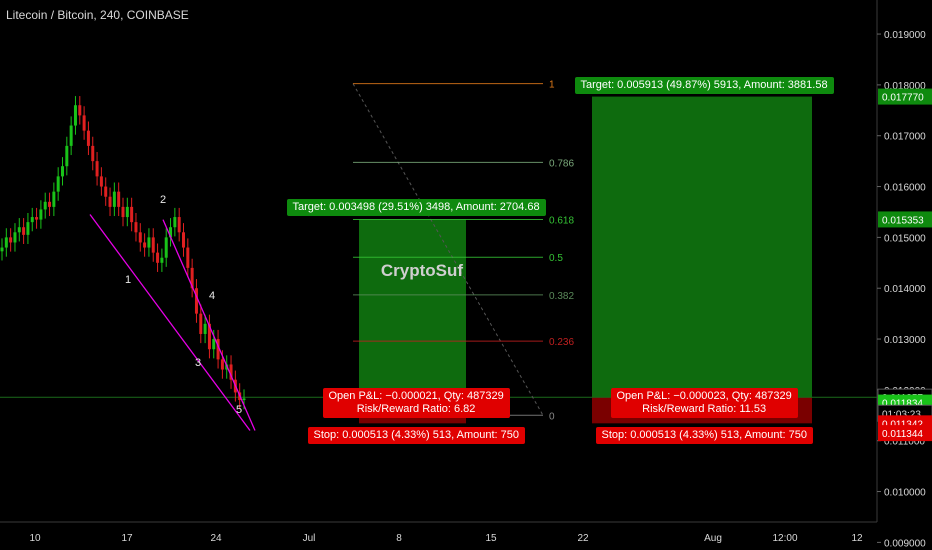 This screenshot has height=550, width=932. What do you see at coordinates (127, 538) in the screenshot?
I see `time-axis-label: 17` at bounding box center [127, 538].